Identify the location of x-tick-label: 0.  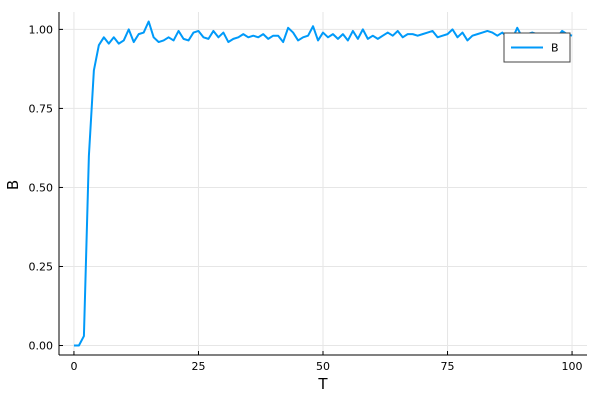
(73, 366).